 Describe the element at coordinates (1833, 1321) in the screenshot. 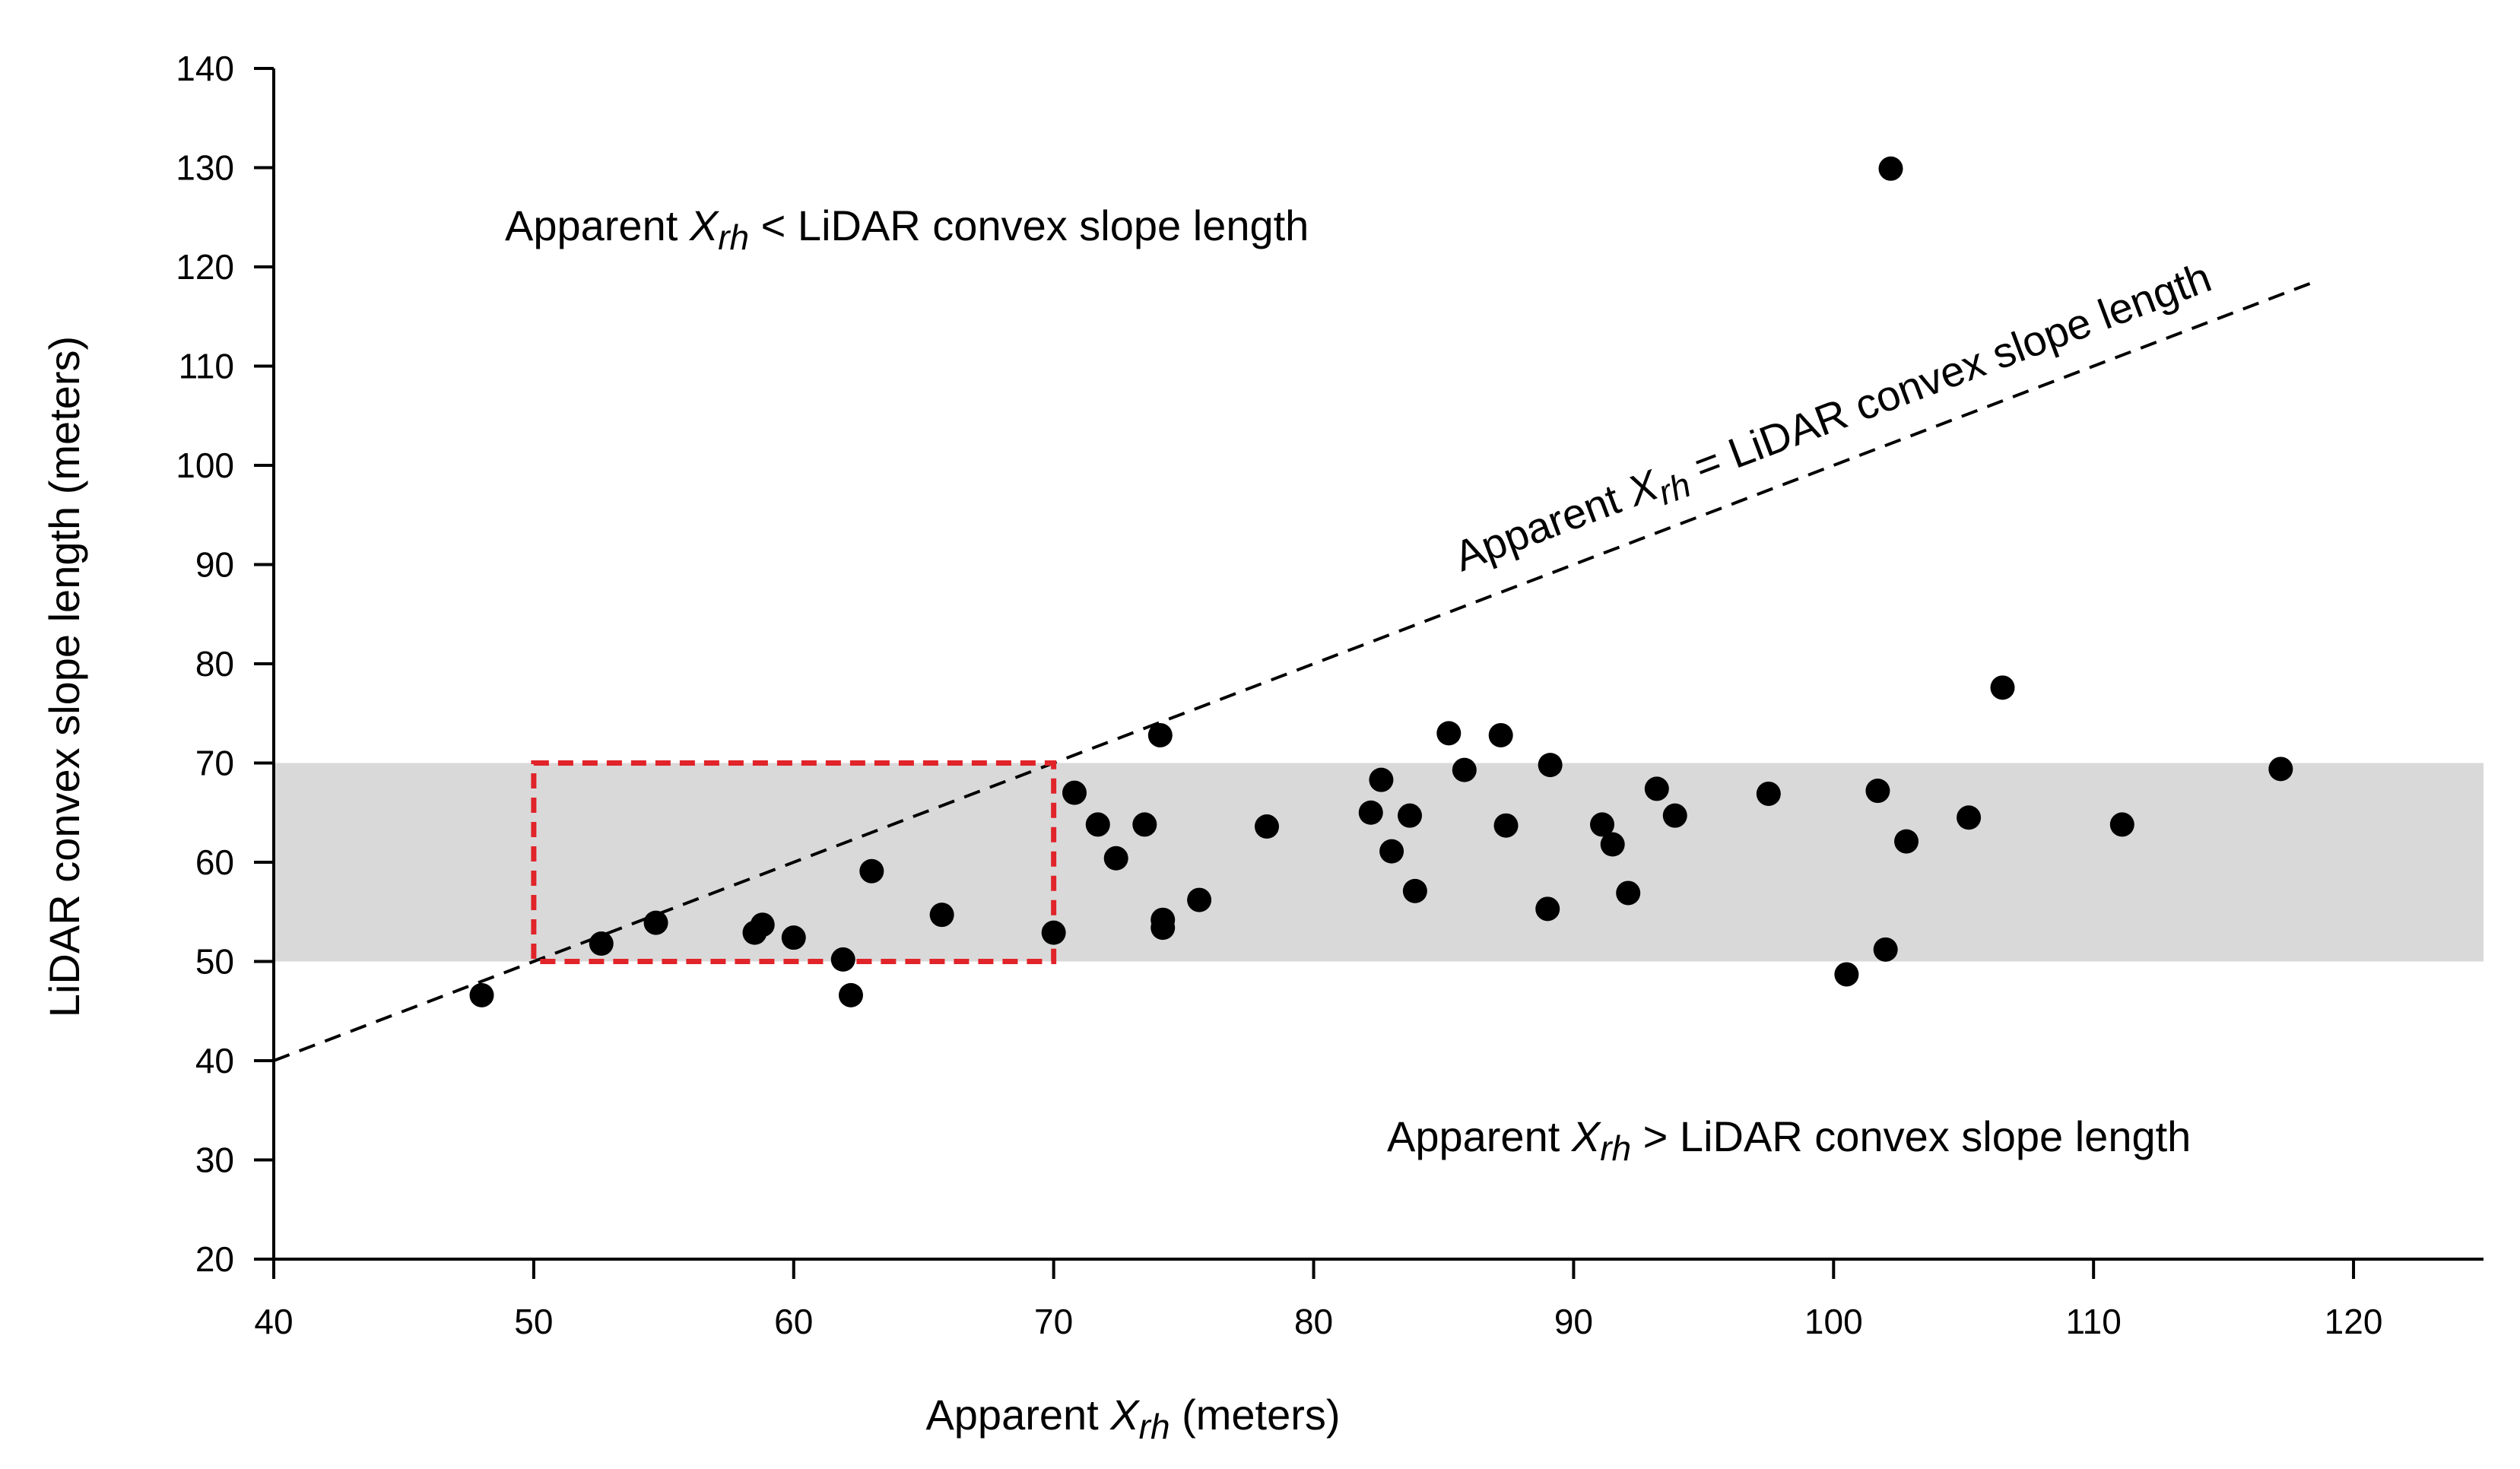

I see `x-tick-label: 100` at that location.